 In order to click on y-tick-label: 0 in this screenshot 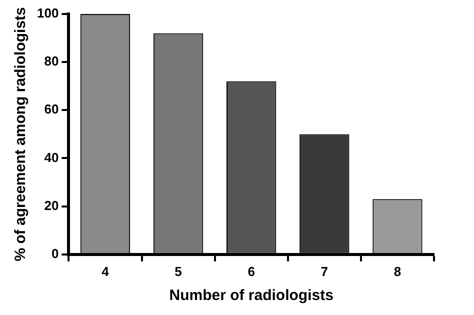, I will do `click(55, 253)`.